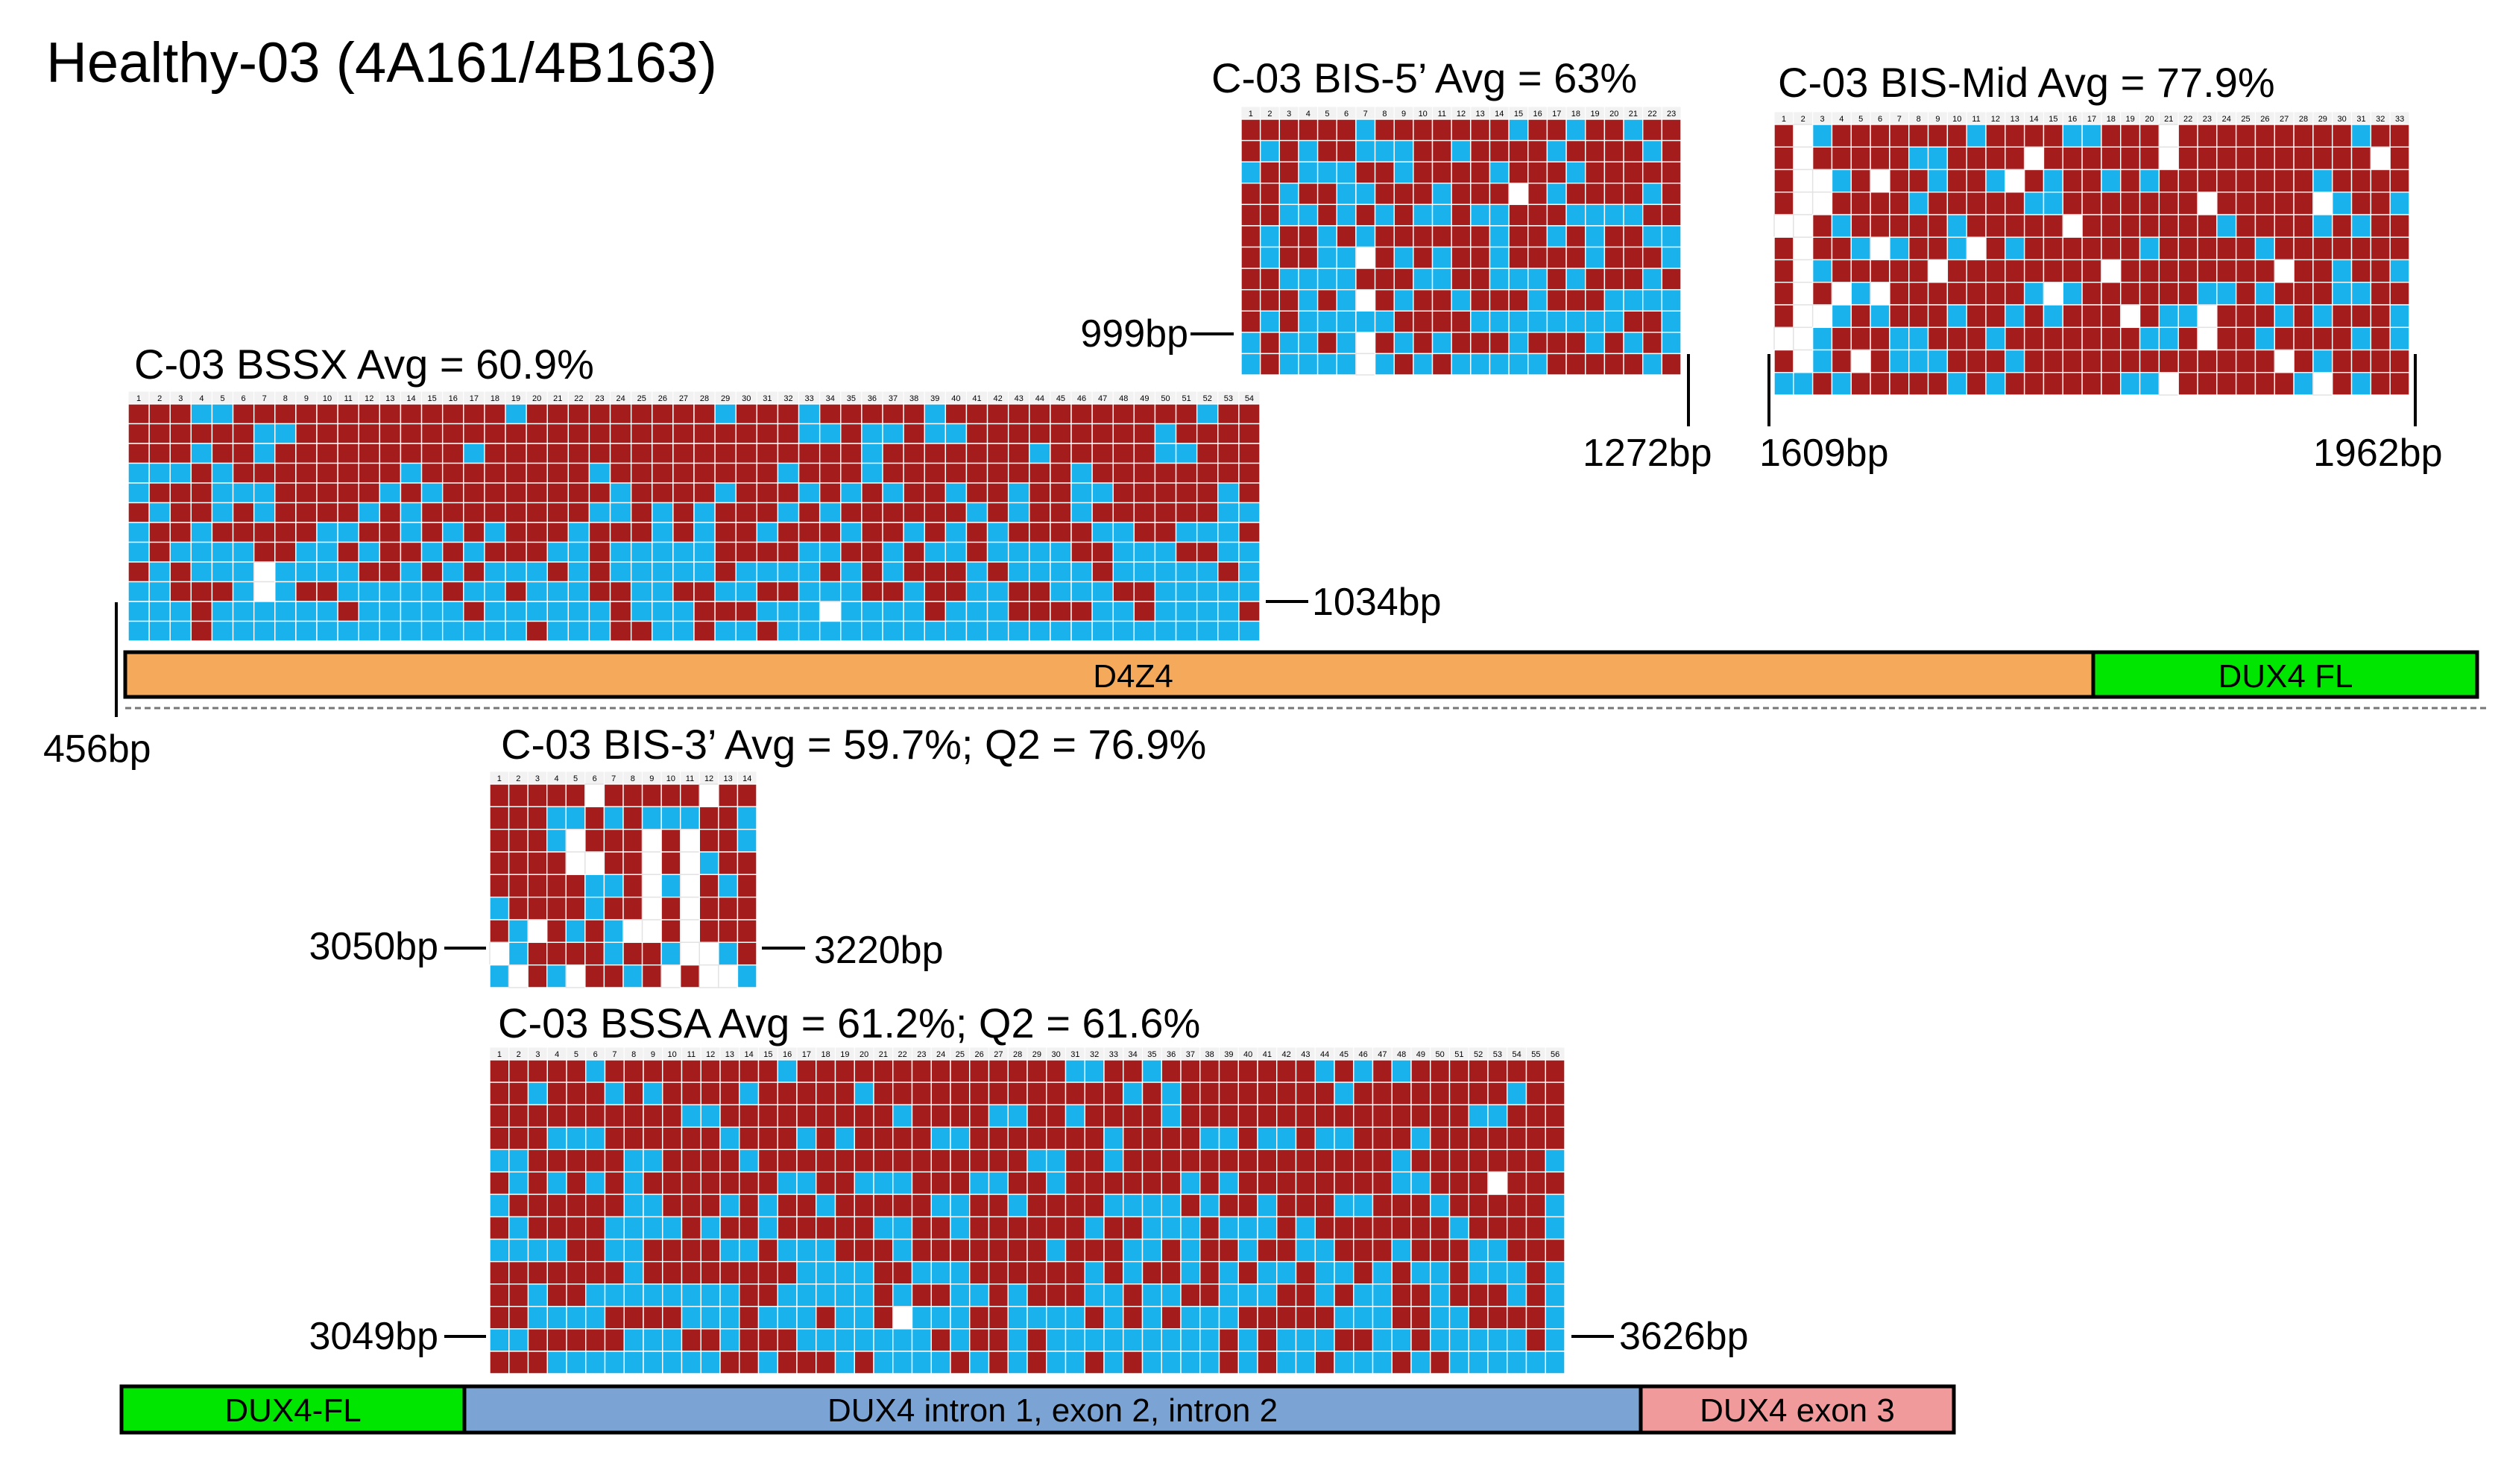 The height and width of the screenshot is (1484, 2501). I want to click on cpg-site-number: 46, so click(1082, 398).